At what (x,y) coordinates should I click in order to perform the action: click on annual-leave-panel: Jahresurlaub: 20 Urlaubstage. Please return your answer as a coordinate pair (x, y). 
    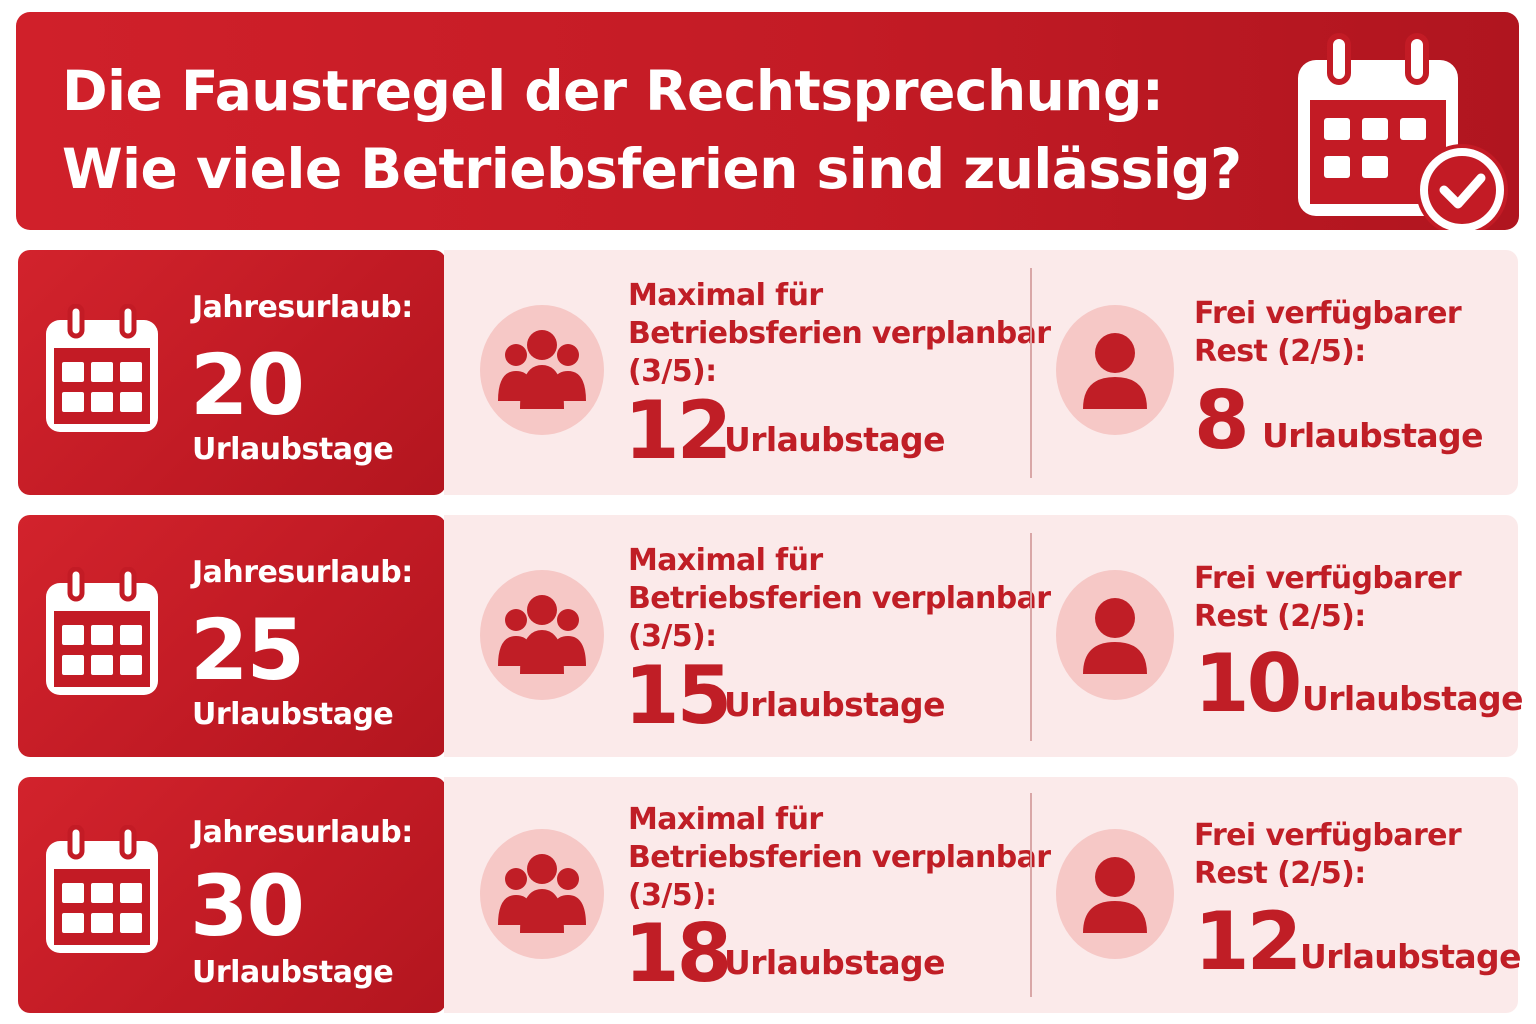
    Looking at the image, I should click on (232, 372).